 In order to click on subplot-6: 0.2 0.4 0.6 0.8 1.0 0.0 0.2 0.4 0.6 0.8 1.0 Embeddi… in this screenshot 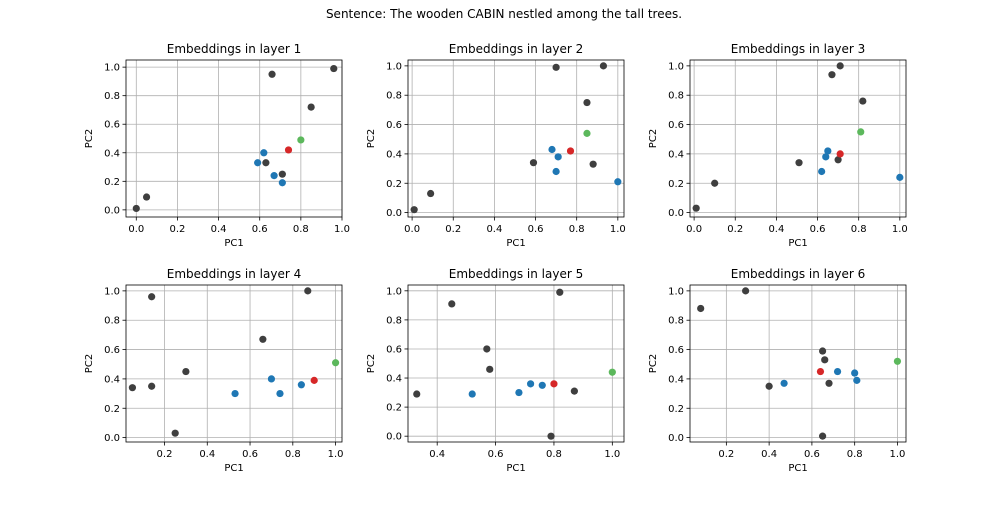, I will do `click(777, 370)`.